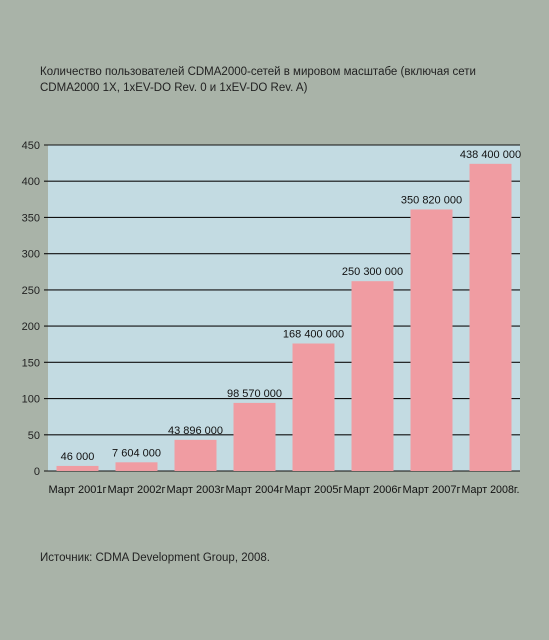  Describe the element at coordinates (31, 363) in the screenshot. I see `y-tick-label: 150` at that location.